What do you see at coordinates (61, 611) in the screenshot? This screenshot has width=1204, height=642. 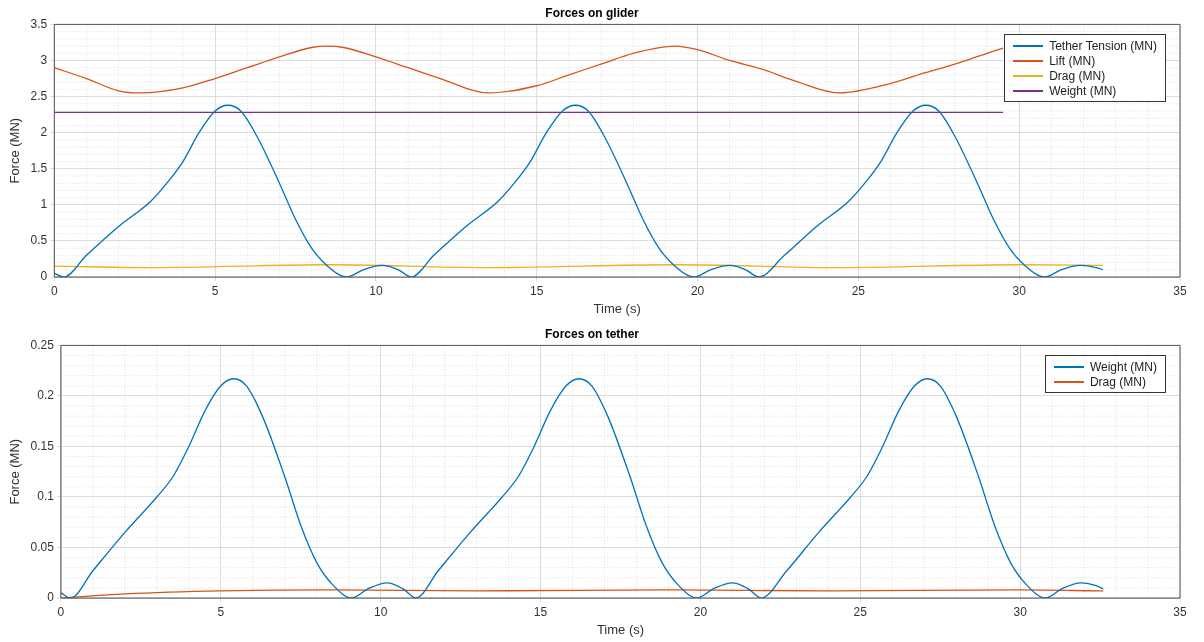 I see `x-tick-label: 0` at bounding box center [61, 611].